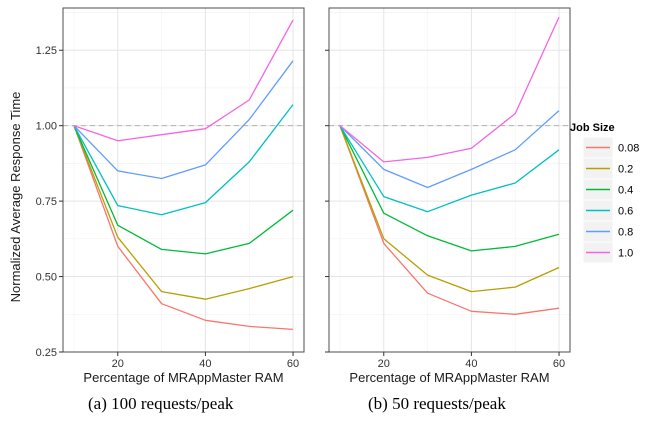 The width and height of the screenshot is (649, 422). What do you see at coordinates (625, 170) in the screenshot?
I see `legend-label: 0.2` at bounding box center [625, 170].